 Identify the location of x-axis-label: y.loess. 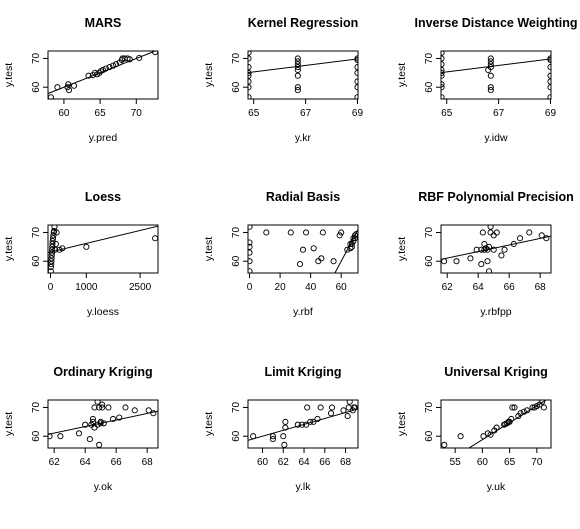
(103, 312).